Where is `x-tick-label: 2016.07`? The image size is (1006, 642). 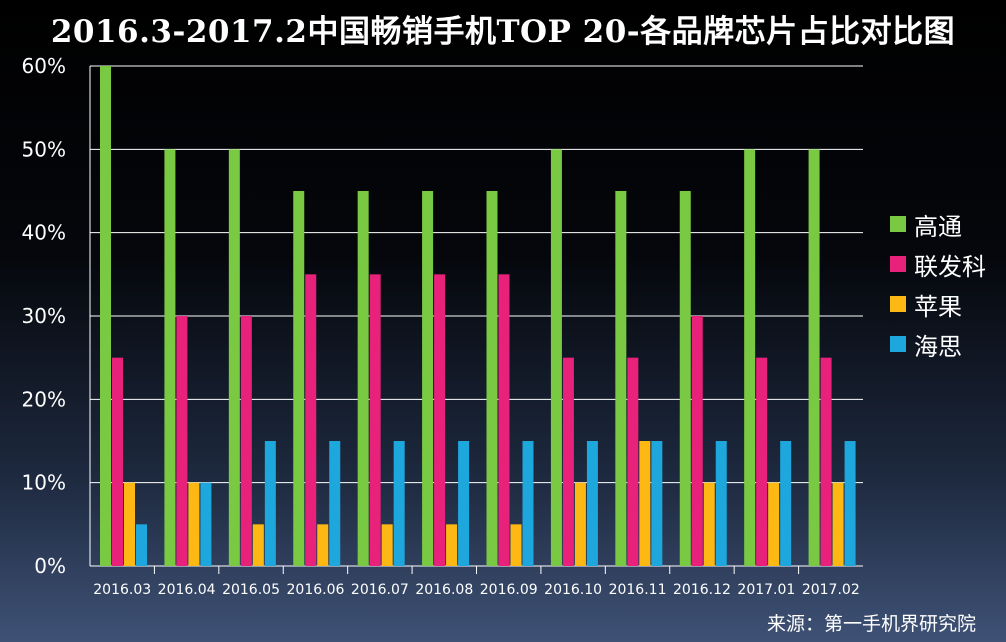
x-tick-label: 2016.07 is located at coordinates (380, 590).